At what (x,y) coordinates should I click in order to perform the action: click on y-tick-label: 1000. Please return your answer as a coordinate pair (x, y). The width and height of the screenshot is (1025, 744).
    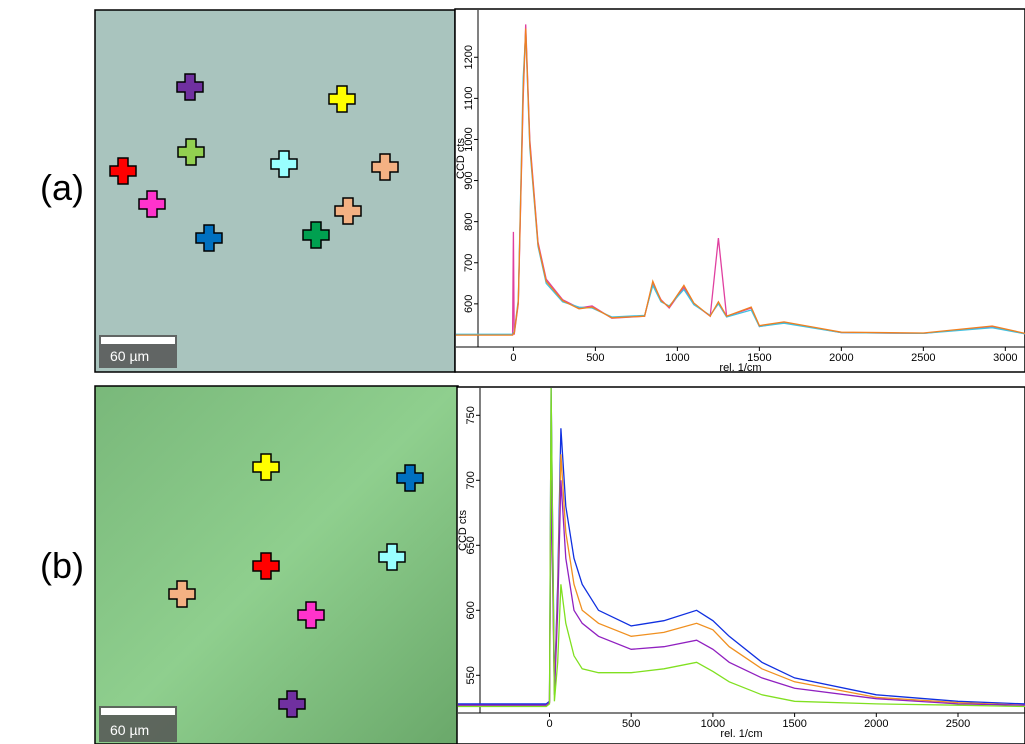
    Looking at the image, I should click on (469, 139).